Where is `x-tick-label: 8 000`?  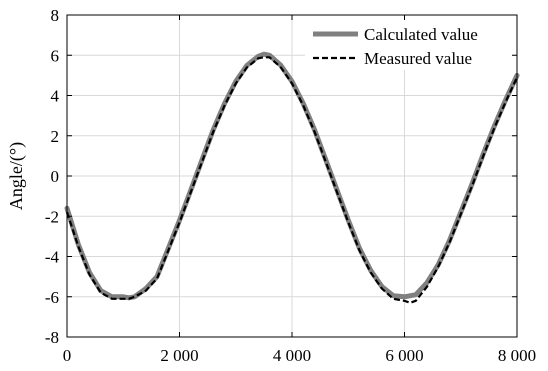 x-tick-label: 8 000 is located at coordinates (517, 355).